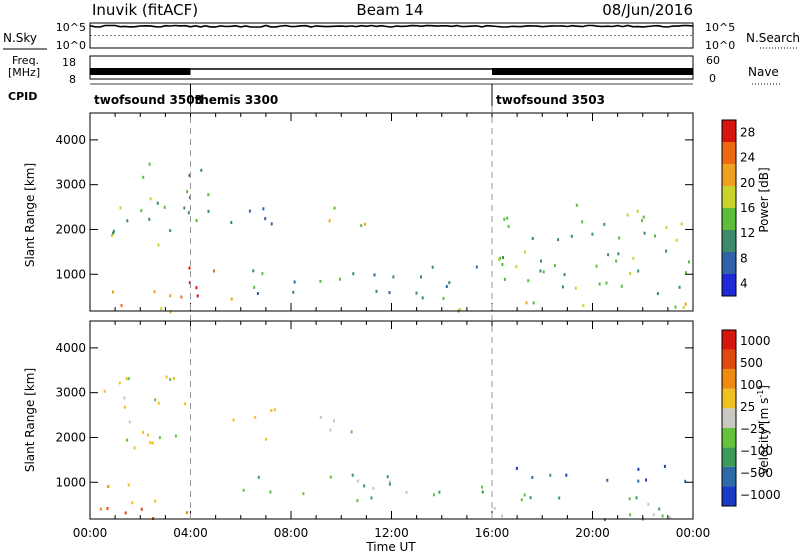 The width and height of the screenshot is (800, 554). I want to click on date-title: 08/Jun/2016, so click(647, 10).